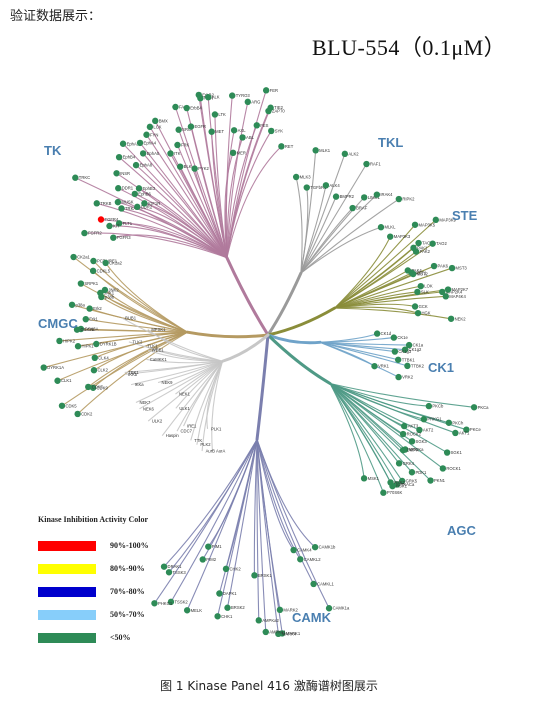 The width and height of the screenshot is (538, 703). I want to click on kinase-label: TAO1, so click(427, 243).